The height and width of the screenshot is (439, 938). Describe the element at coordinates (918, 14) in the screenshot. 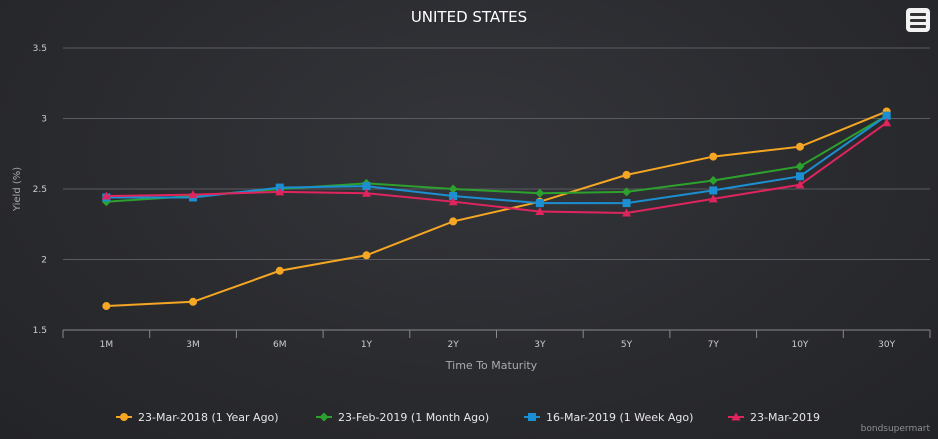

I see `hamburger-menu-icon` at that location.